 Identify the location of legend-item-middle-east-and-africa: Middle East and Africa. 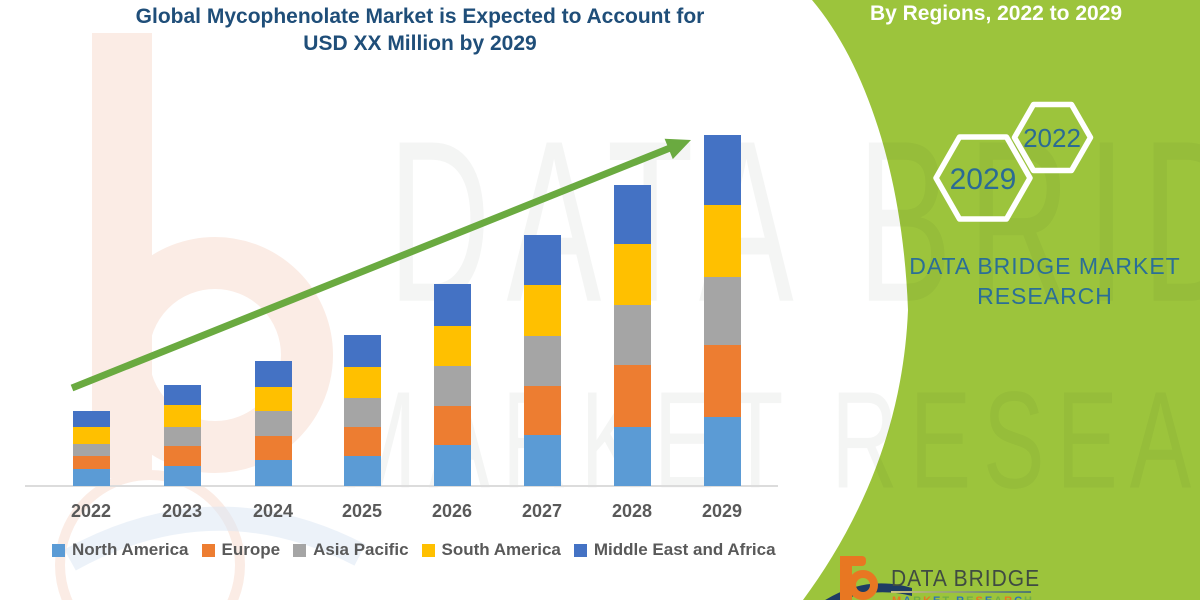
(674, 550).